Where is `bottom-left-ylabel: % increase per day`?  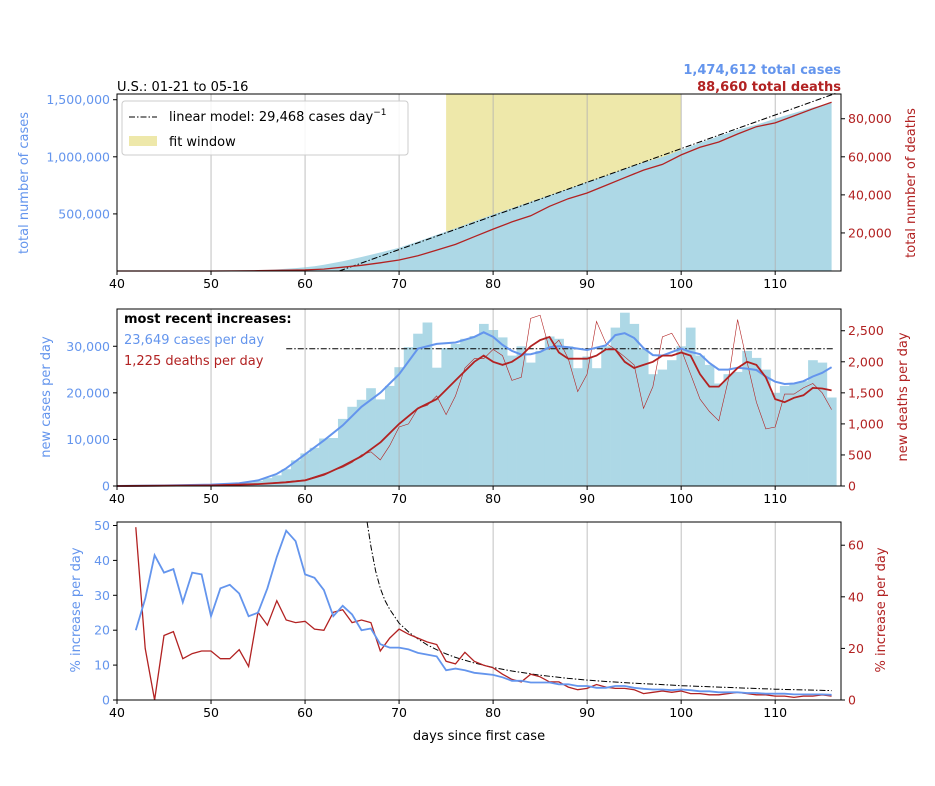
bottom-left-ylabel: % increase per day is located at coordinates (76, 609).